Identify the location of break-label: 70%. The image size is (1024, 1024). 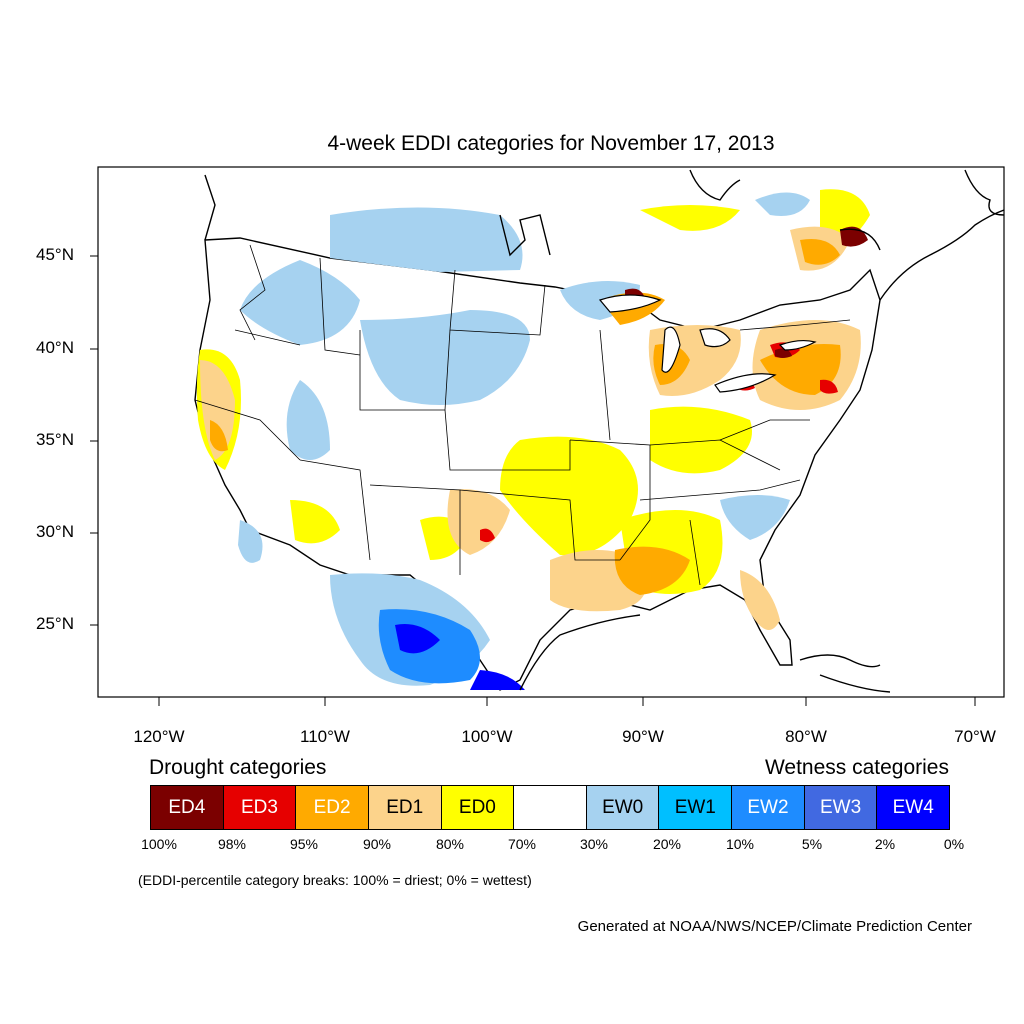
(522, 844).